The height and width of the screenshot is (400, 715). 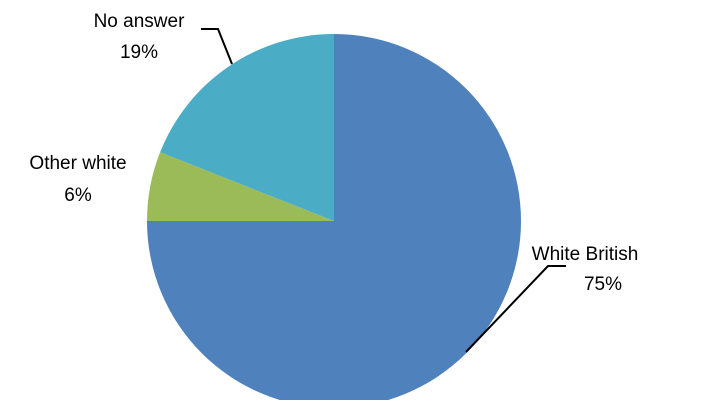 What do you see at coordinates (78, 195) in the screenshot?
I see `slice-value-label-other-white: 6%` at bounding box center [78, 195].